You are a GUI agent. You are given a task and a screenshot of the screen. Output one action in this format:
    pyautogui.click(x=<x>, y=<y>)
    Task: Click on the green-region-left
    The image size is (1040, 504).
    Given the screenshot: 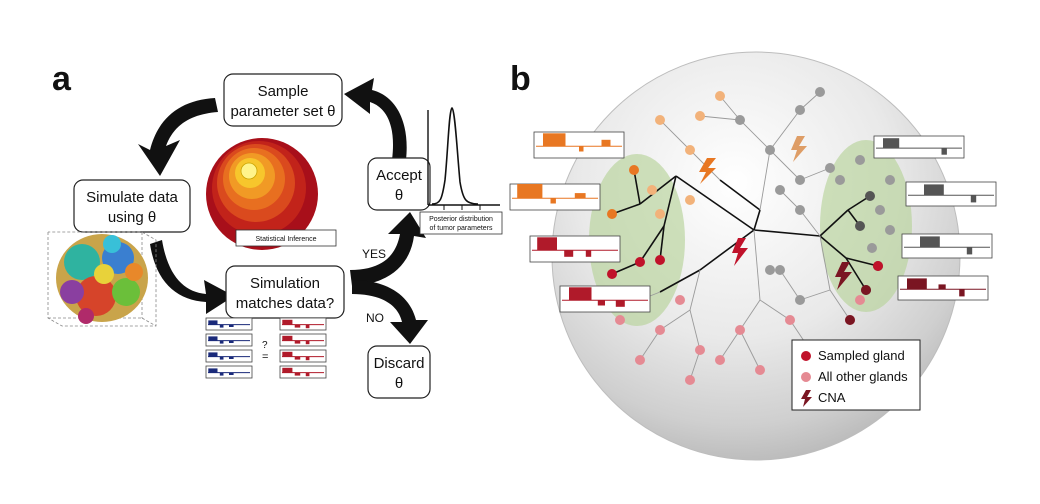 What is the action you would take?
    pyautogui.click(x=637, y=240)
    